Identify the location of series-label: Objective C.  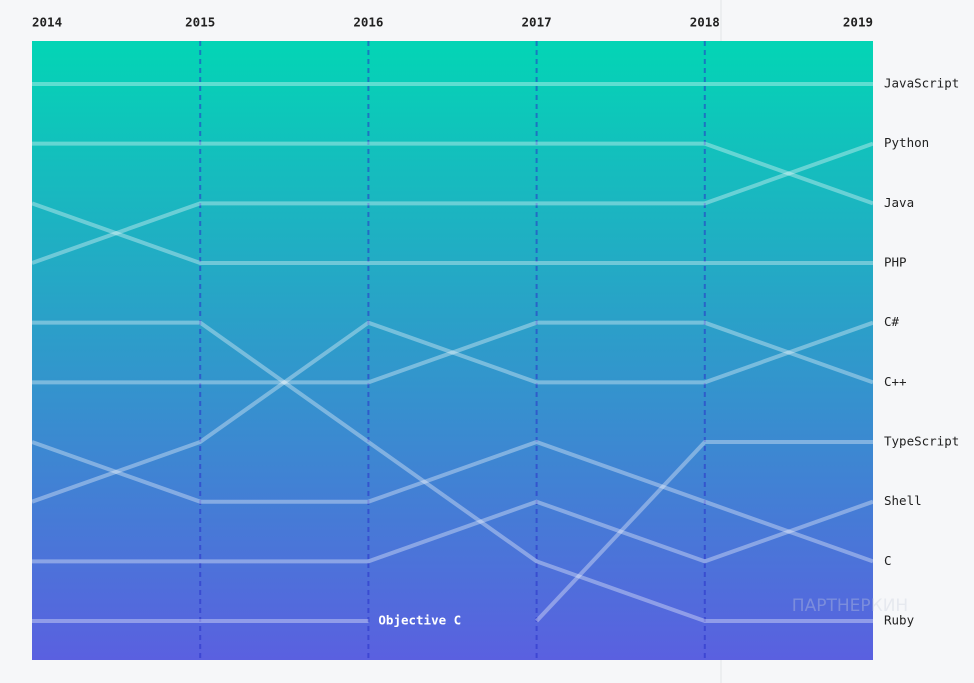
(419, 620).